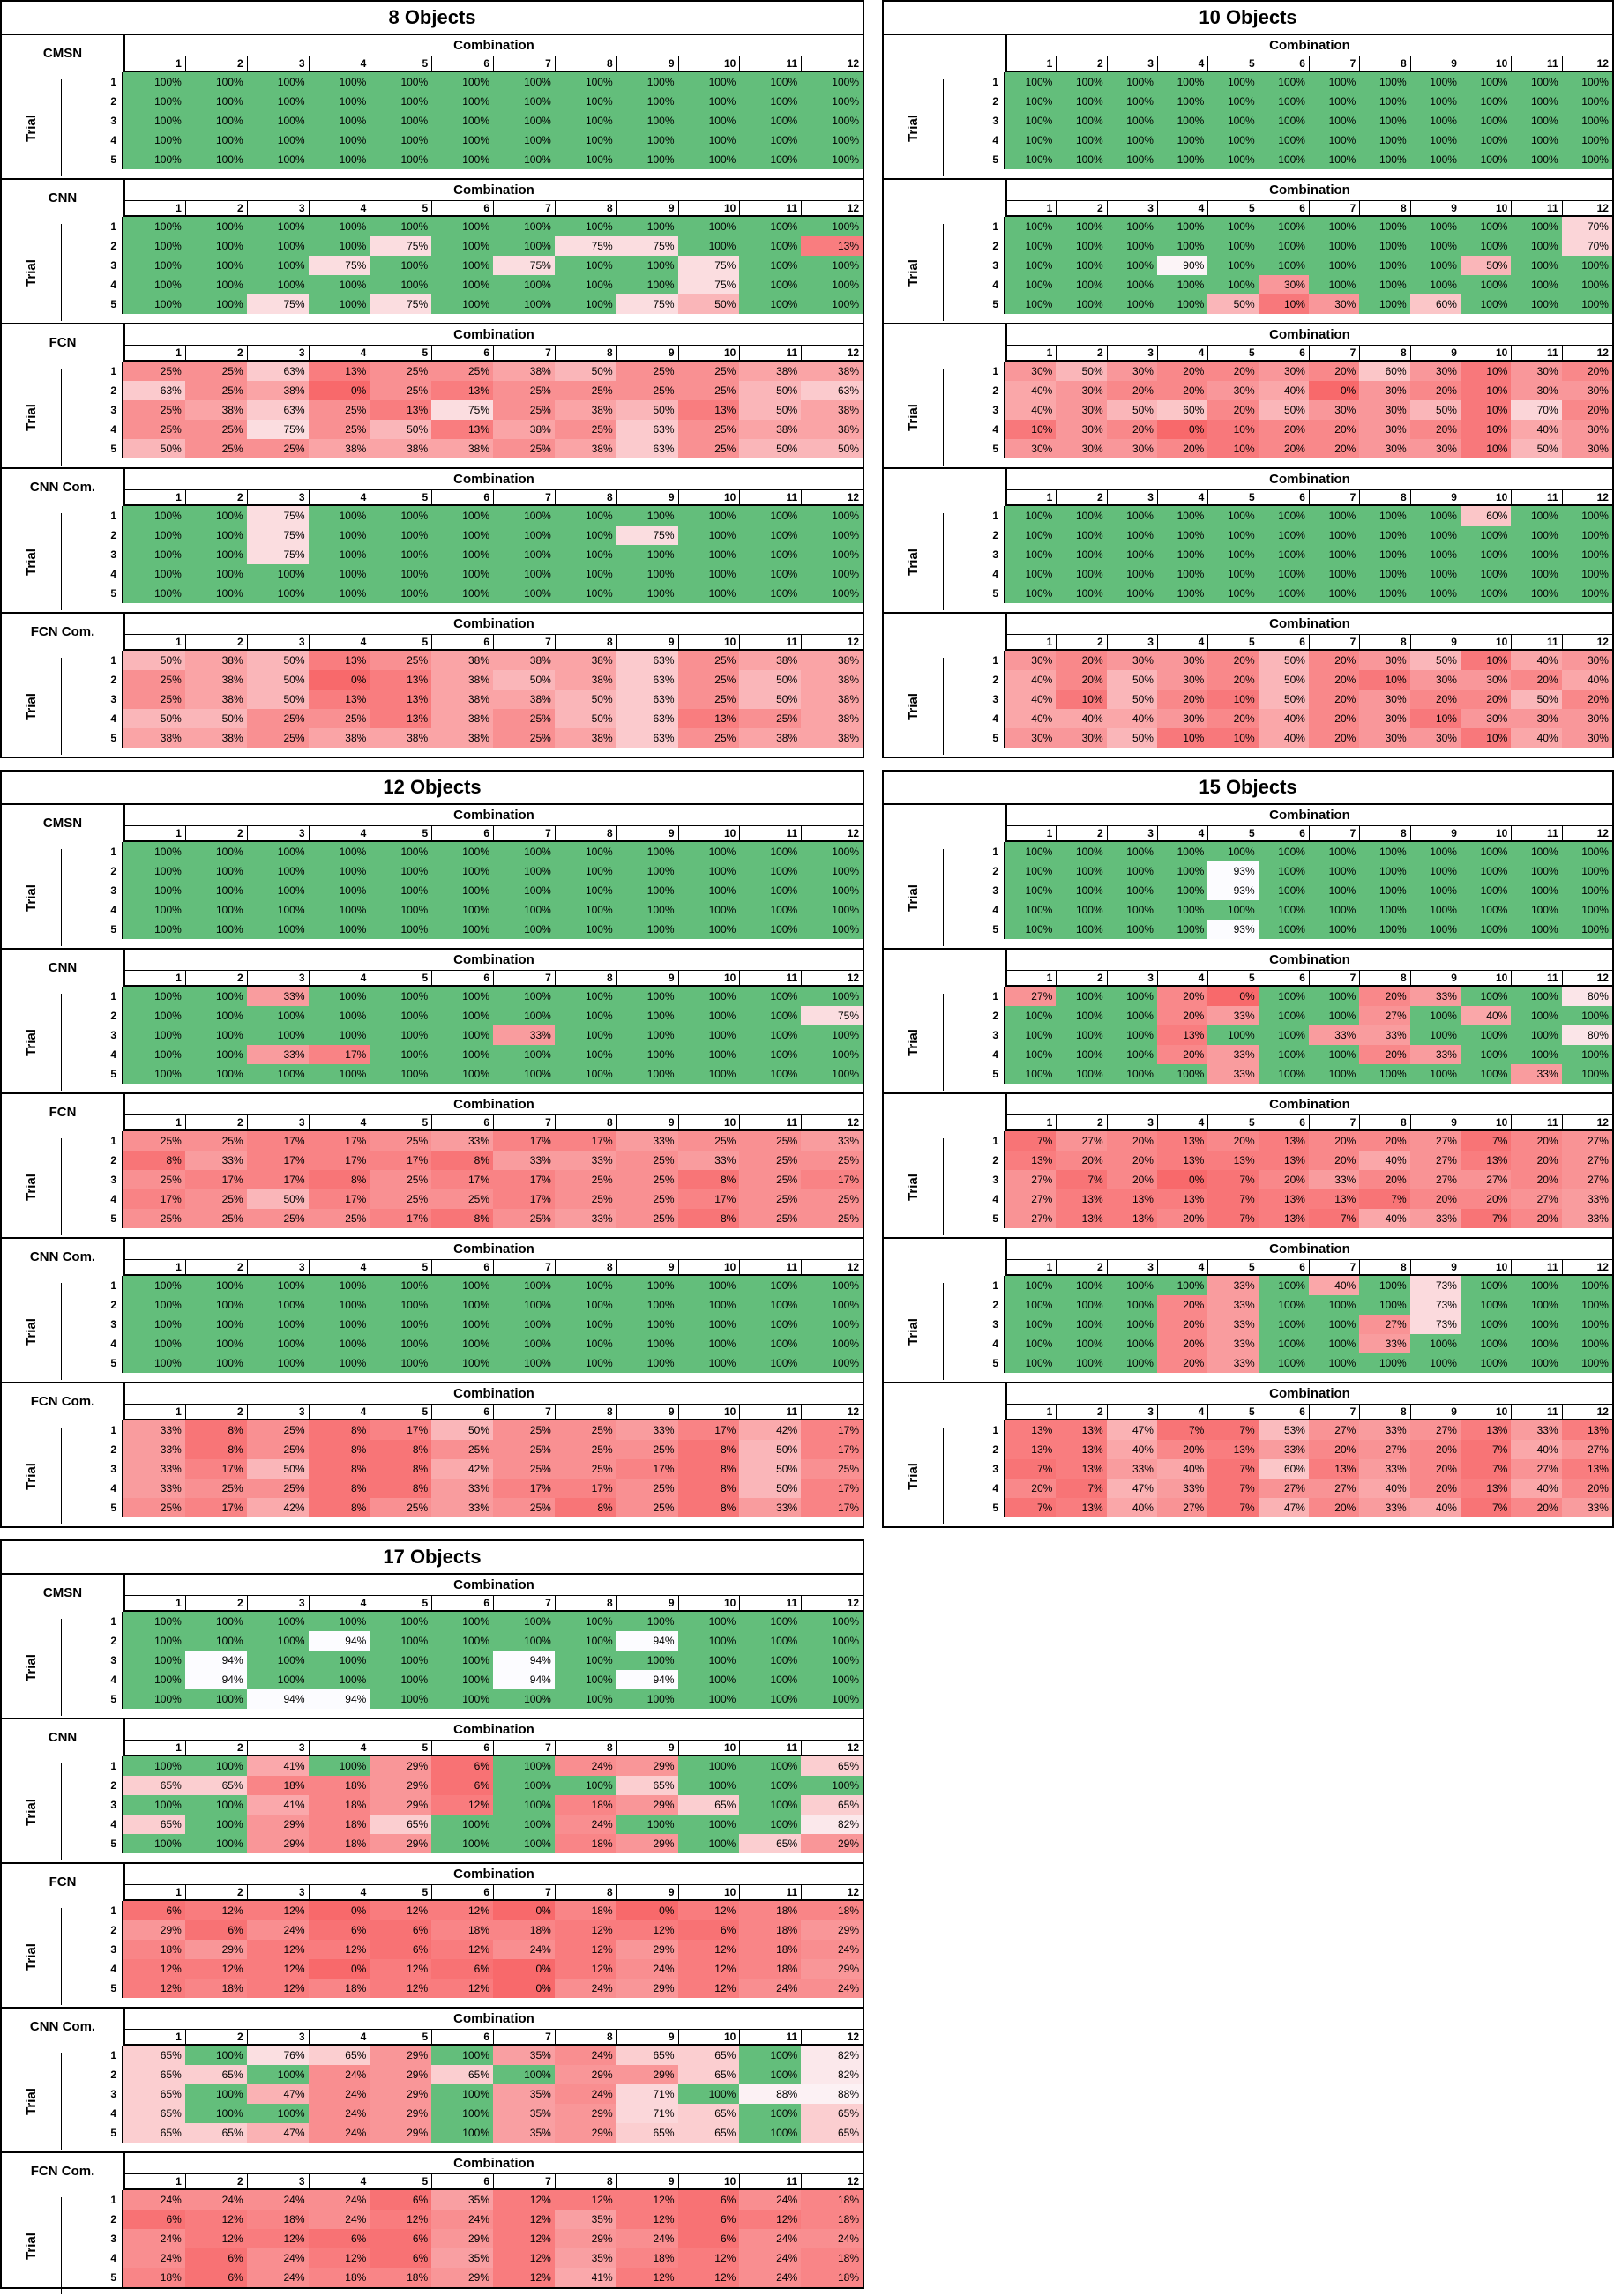  I want to click on accuracy-cell: 8%, so click(339, 1488).